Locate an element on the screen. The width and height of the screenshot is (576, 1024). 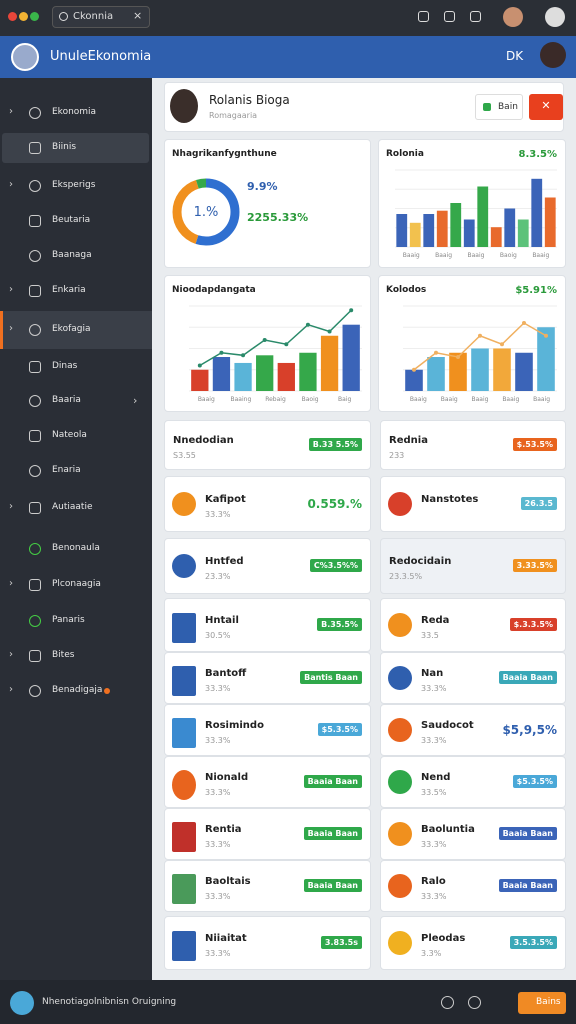
nav-item: Dinas is located at coordinates (65, 366).